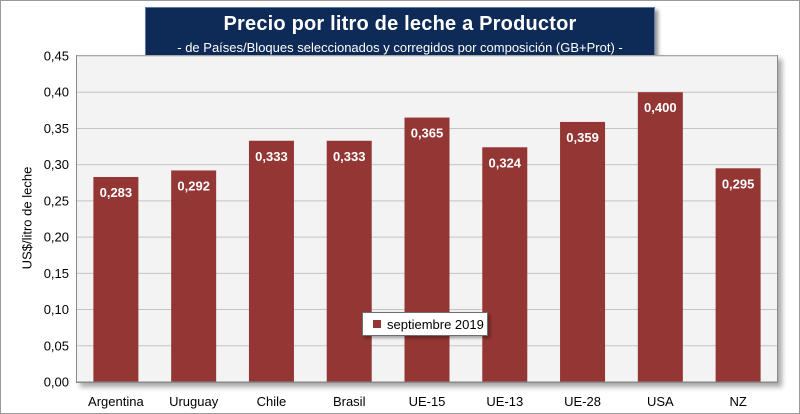  What do you see at coordinates (427, 133) in the screenshot?
I see `data-label: 0,365` at bounding box center [427, 133].